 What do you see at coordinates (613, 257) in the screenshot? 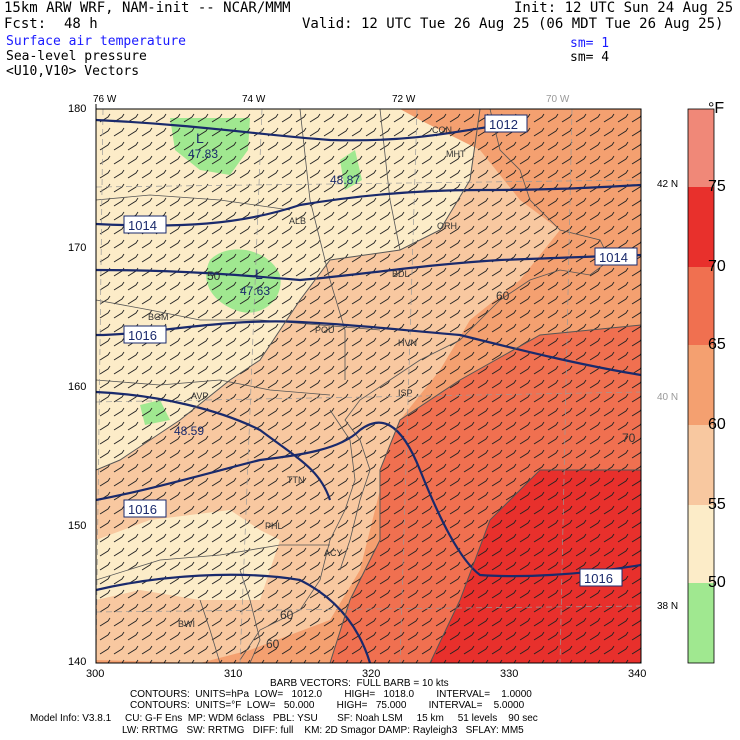
I see `pressure-label-1014-east: 1014` at bounding box center [613, 257].